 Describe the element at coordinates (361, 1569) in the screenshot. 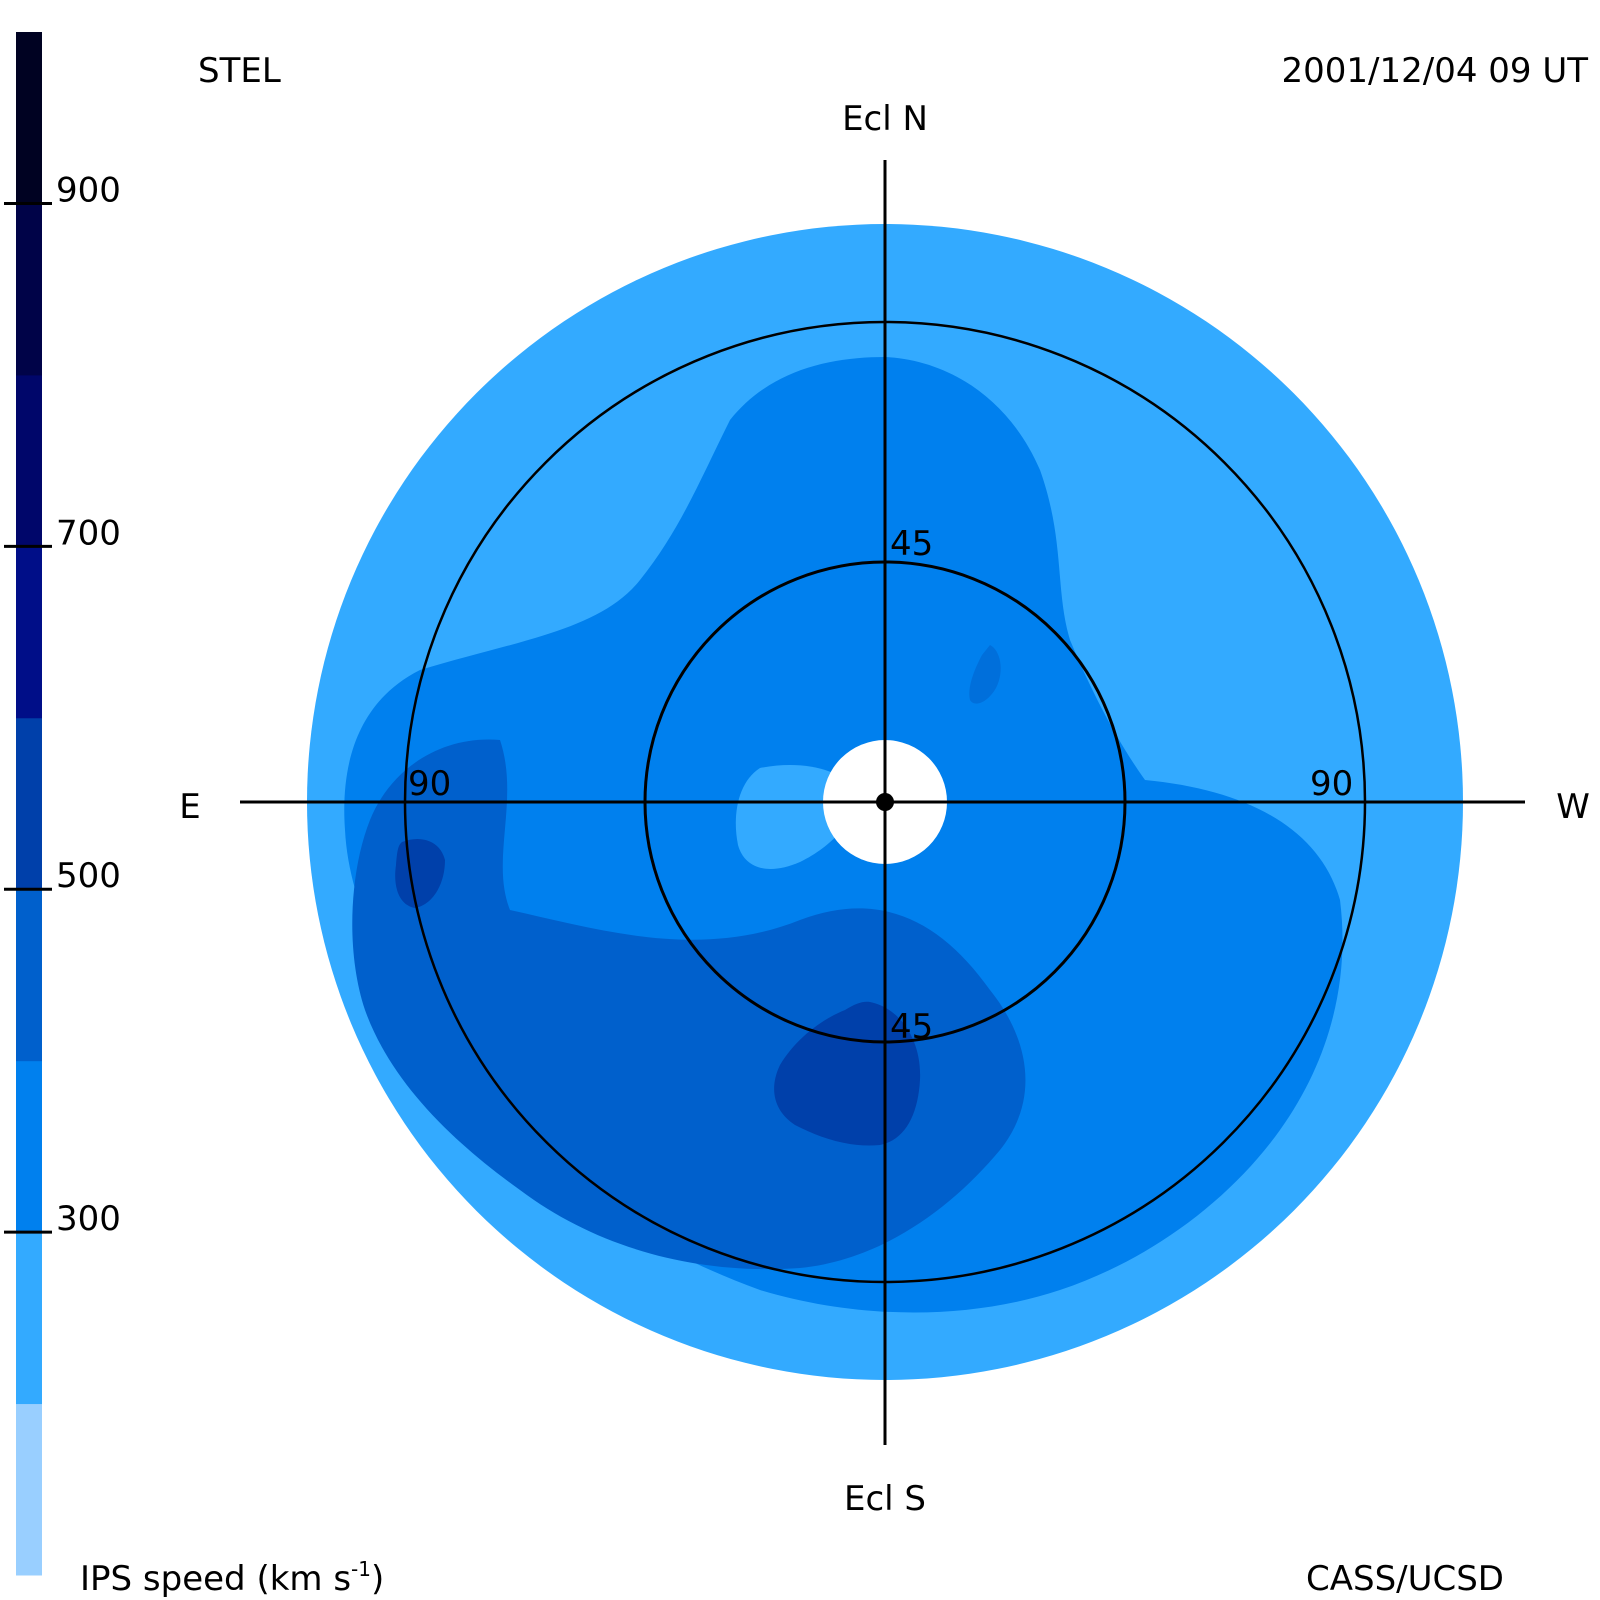

I see `colorbar-label-unit-exponent: -1` at that location.